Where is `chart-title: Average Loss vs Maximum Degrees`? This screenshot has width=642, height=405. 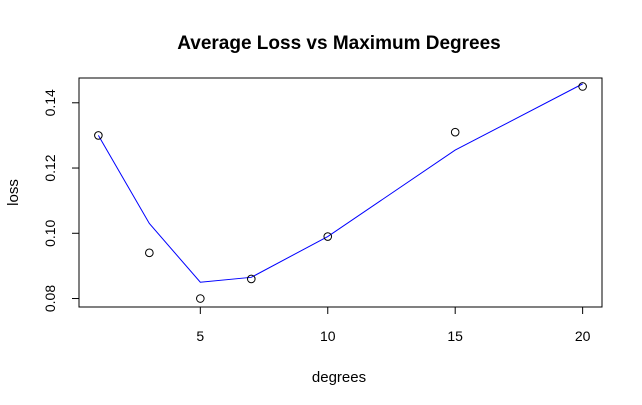
chart-title: Average Loss vs Maximum Degrees is located at coordinates (339, 43).